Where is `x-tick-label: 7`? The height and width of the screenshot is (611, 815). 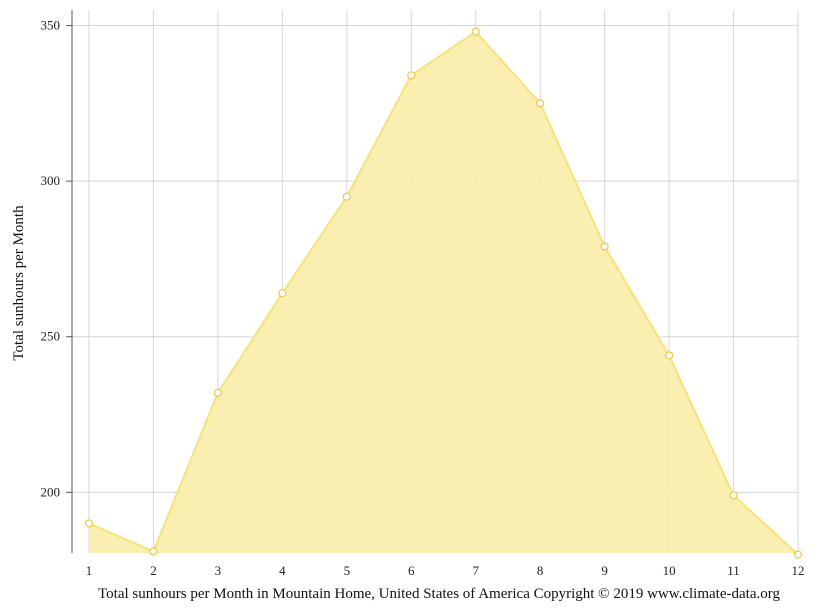
x-tick-label: 7 is located at coordinates (475, 570).